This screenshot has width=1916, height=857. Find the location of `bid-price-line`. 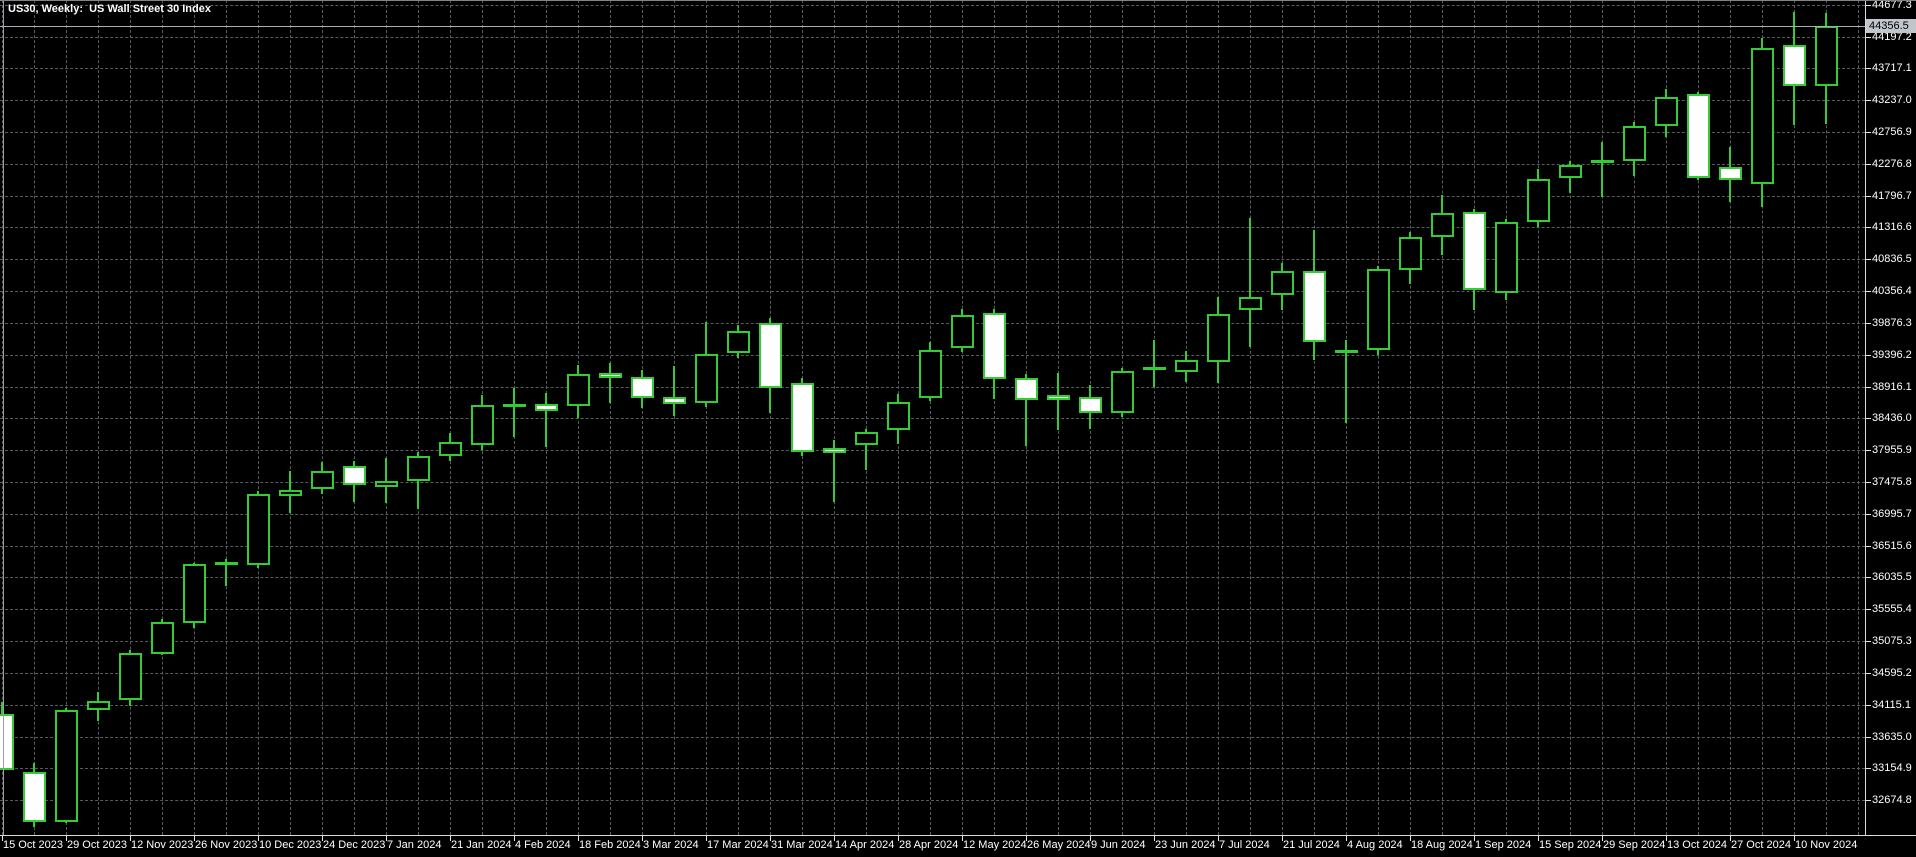

bid-price-line is located at coordinates (932, 26).